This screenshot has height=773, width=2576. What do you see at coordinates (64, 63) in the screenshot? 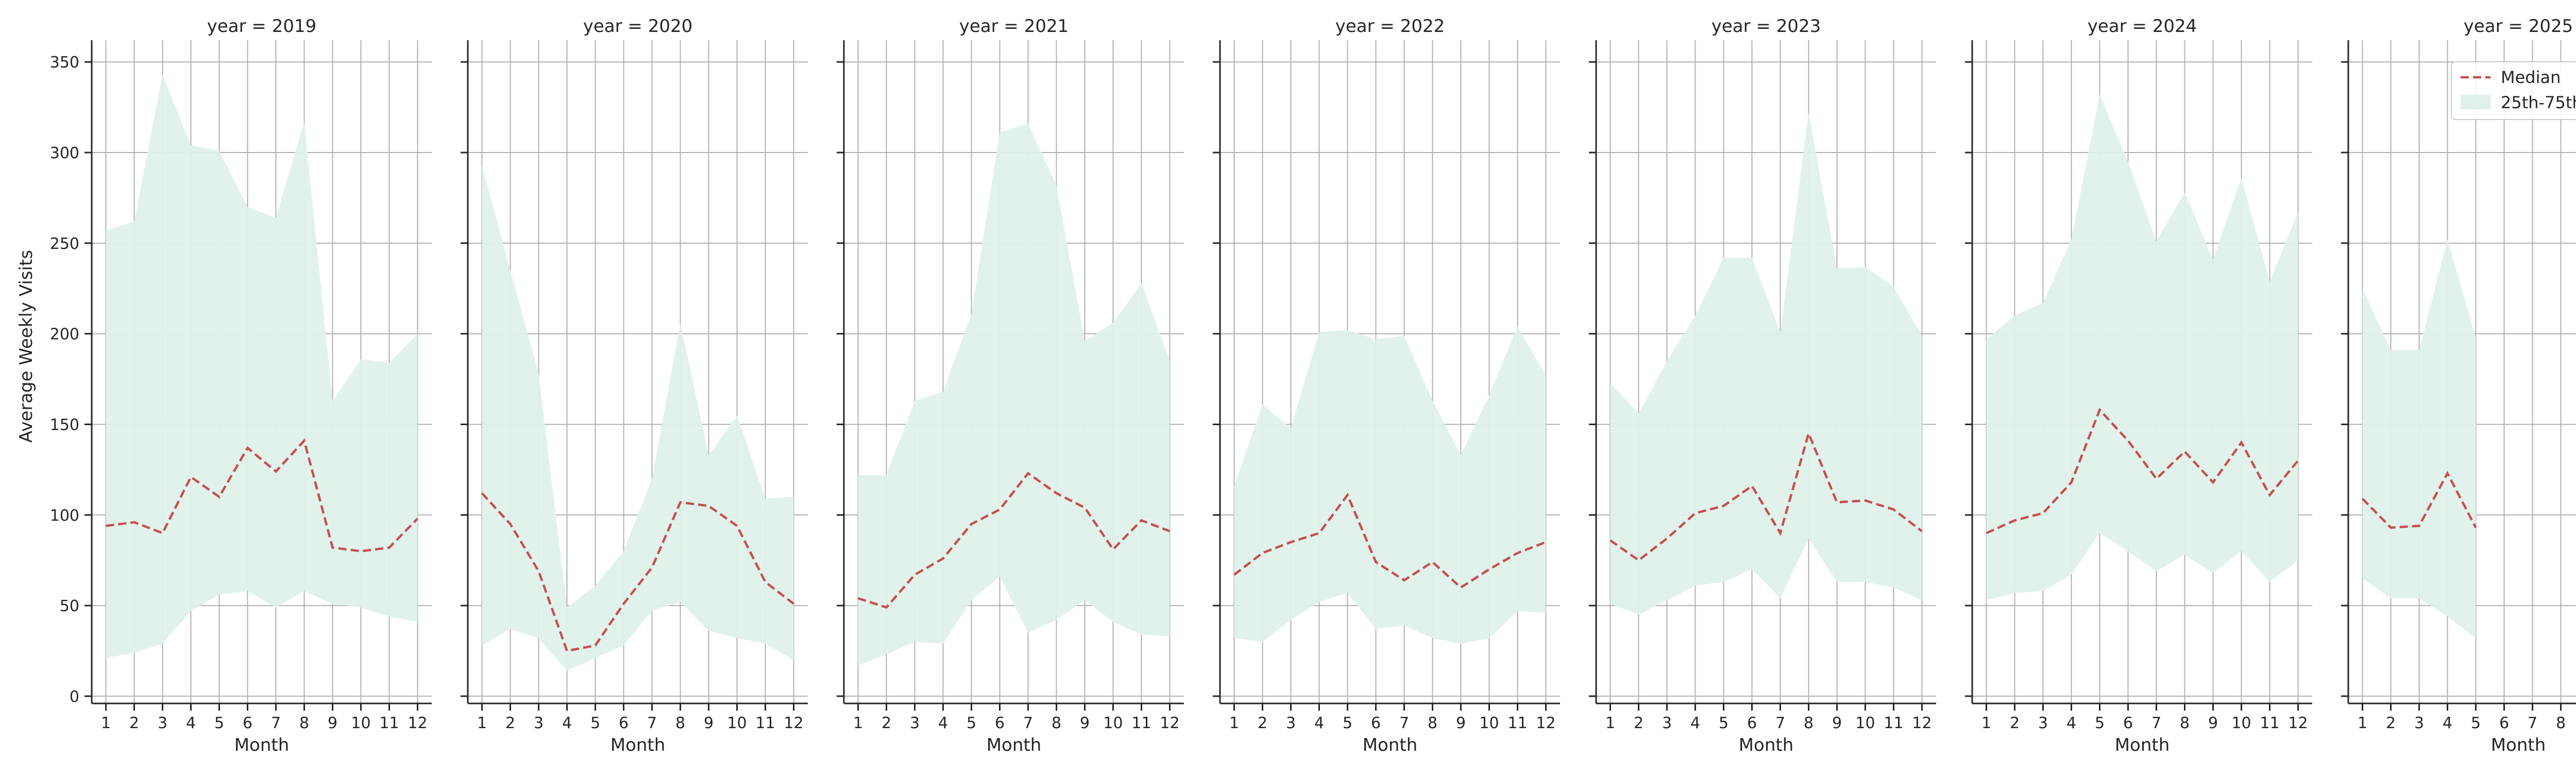
I see `y-tick-label: 350` at bounding box center [64, 63].